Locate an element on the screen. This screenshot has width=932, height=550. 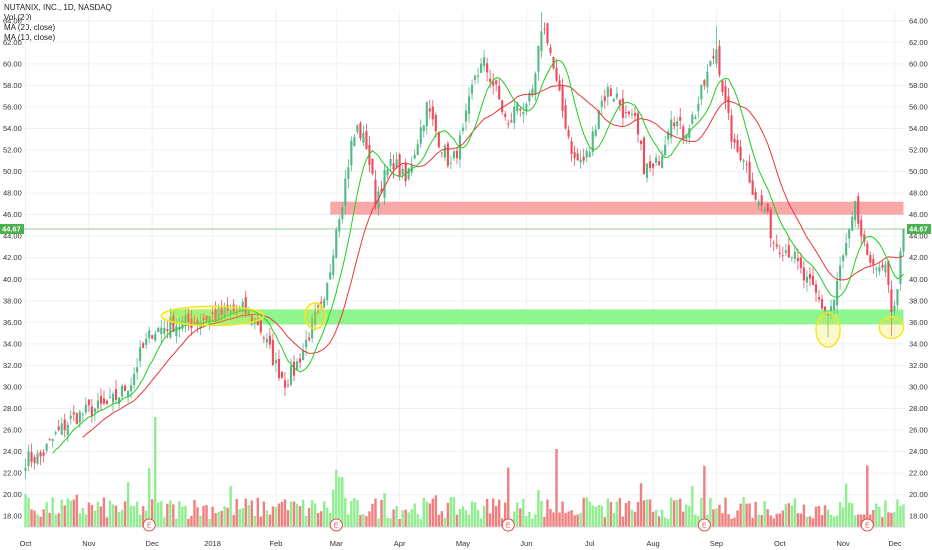
y-tick-right: 54.00 is located at coordinates (918, 128).